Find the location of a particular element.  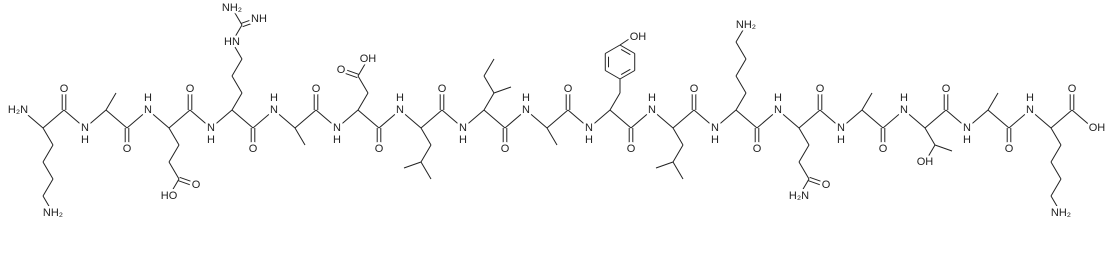

atom-label: NH is located at coordinates (259, 19).